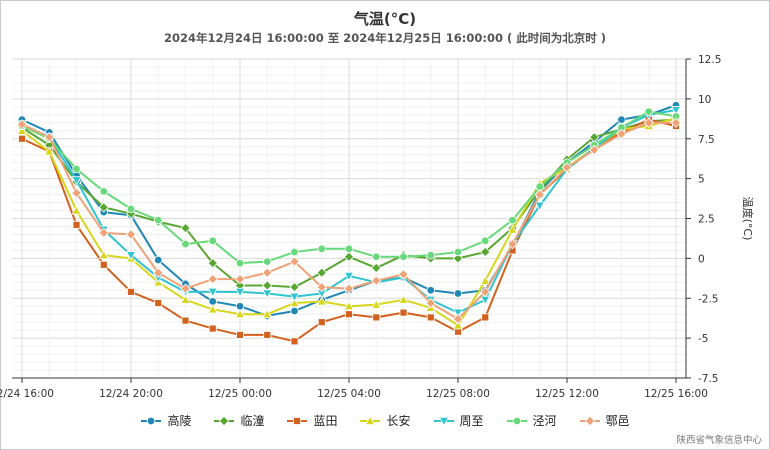 The height and width of the screenshot is (450, 770). What do you see at coordinates (709, 60) in the screenshot?
I see `y-tick-label: 12.5` at bounding box center [709, 60].